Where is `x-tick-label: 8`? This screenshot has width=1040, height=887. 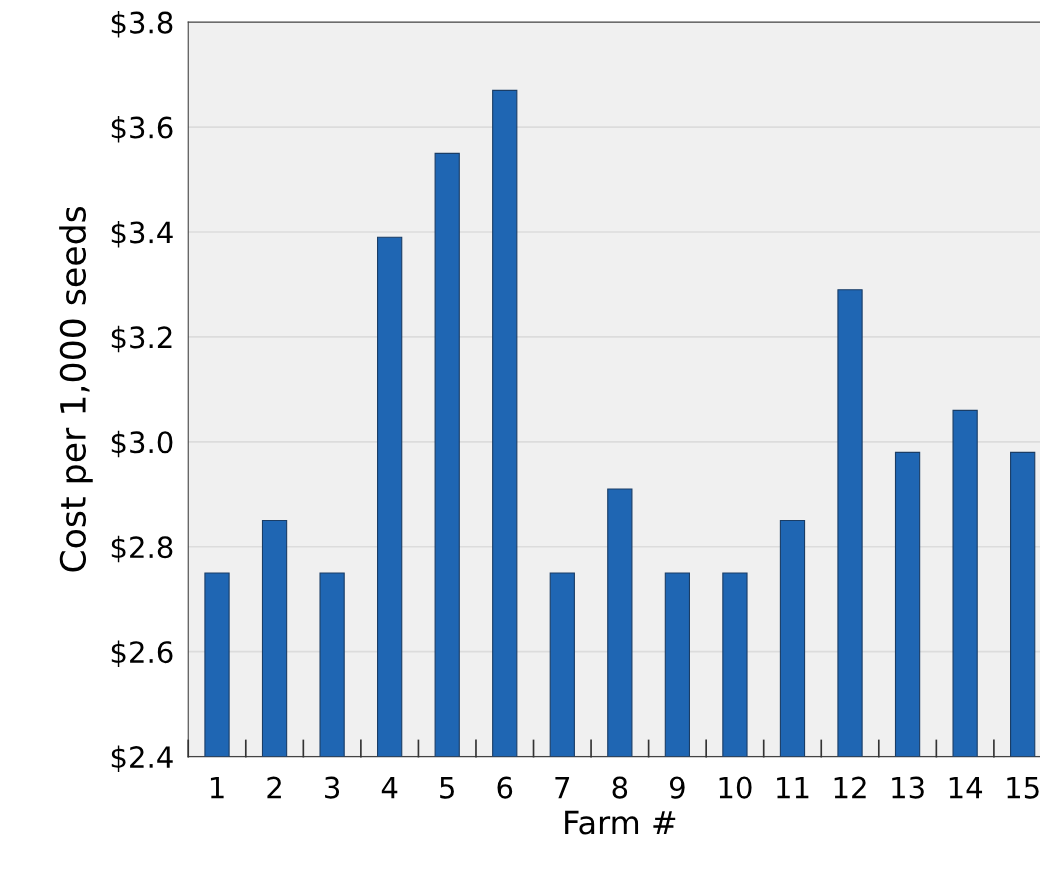 x-tick-label: 8 is located at coordinates (620, 787).